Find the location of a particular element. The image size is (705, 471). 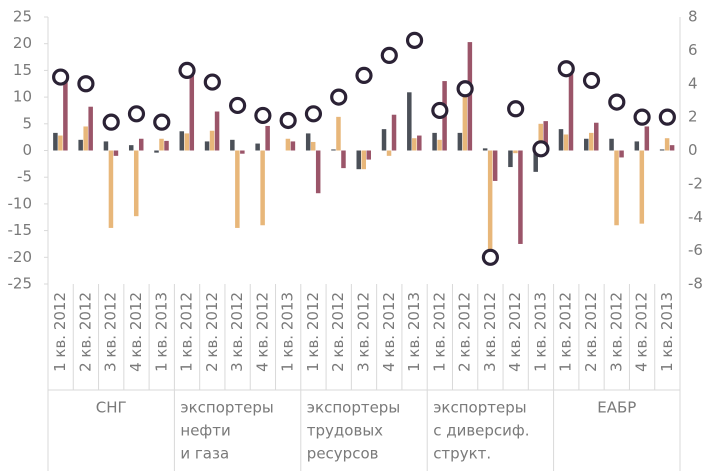

y2-tick-label: -6 is located at coordinates (695, 250).